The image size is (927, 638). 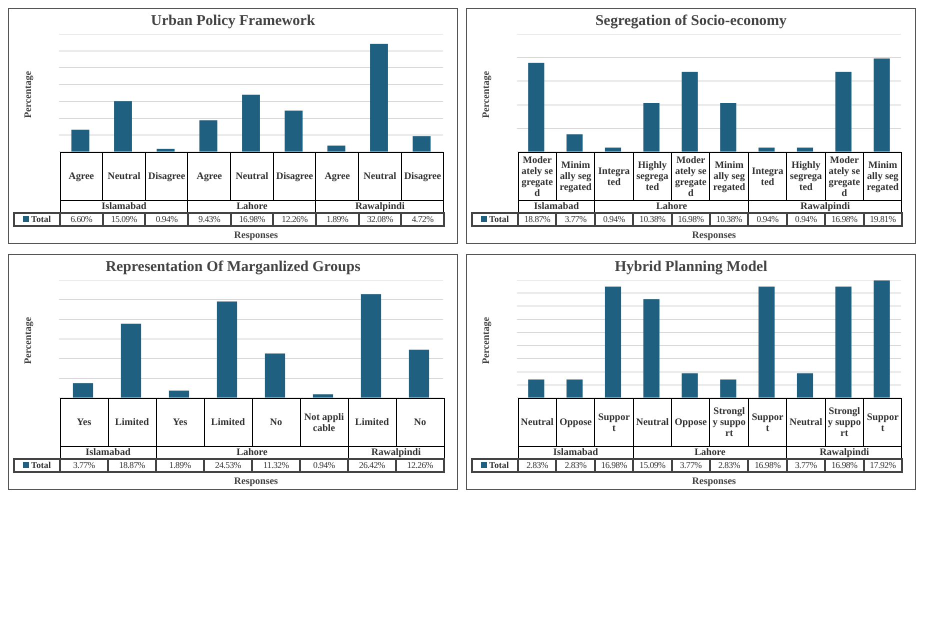 What do you see at coordinates (372, 465) in the screenshot?
I see `data-label: 26.42%` at bounding box center [372, 465].